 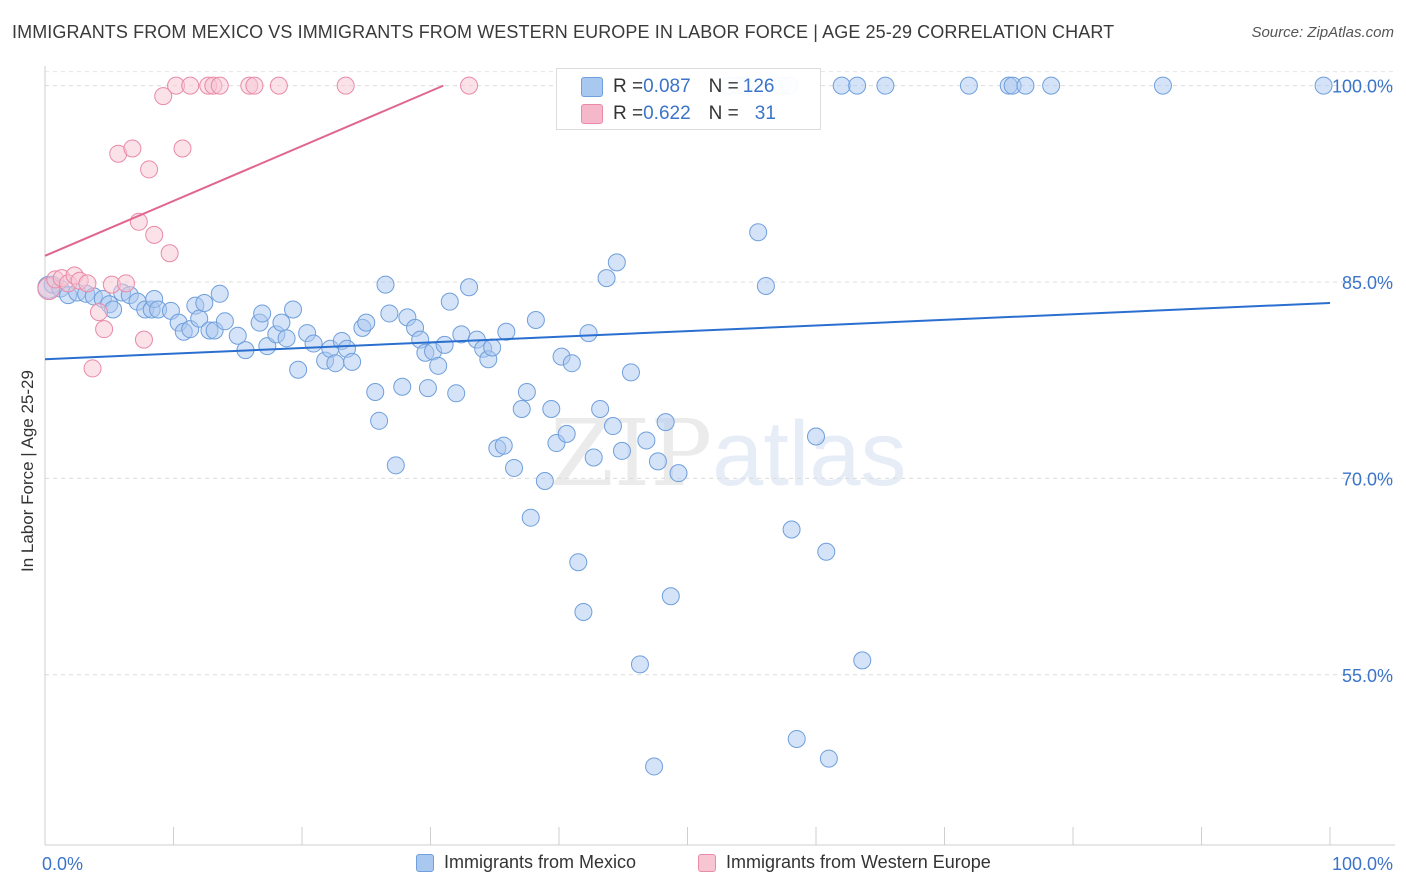 What do you see at coordinates (592, 87) in the screenshot?
I see `stats-swatch-mexico` at bounding box center [592, 87].